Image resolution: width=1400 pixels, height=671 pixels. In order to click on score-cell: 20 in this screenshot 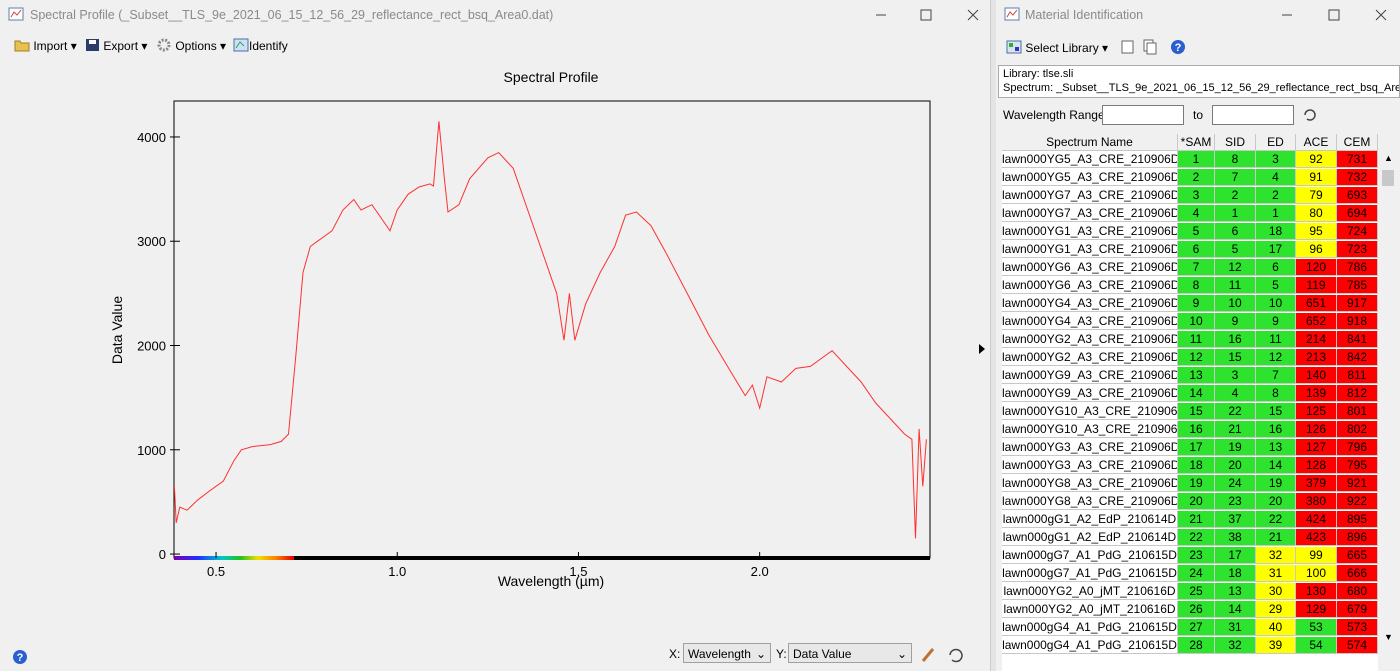, I will do `click(1235, 465)`.